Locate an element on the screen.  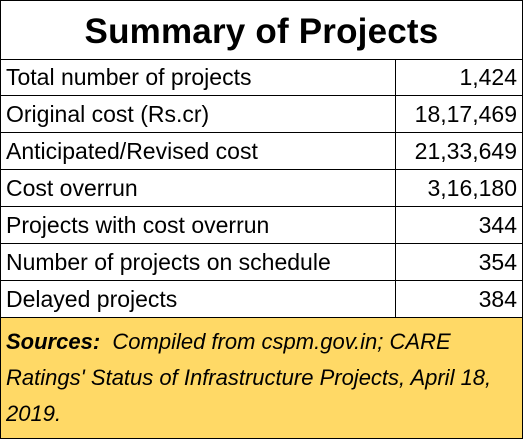
table-row: Anticipated/Revised cost 21,33,649 is located at coordinates (261, 151).